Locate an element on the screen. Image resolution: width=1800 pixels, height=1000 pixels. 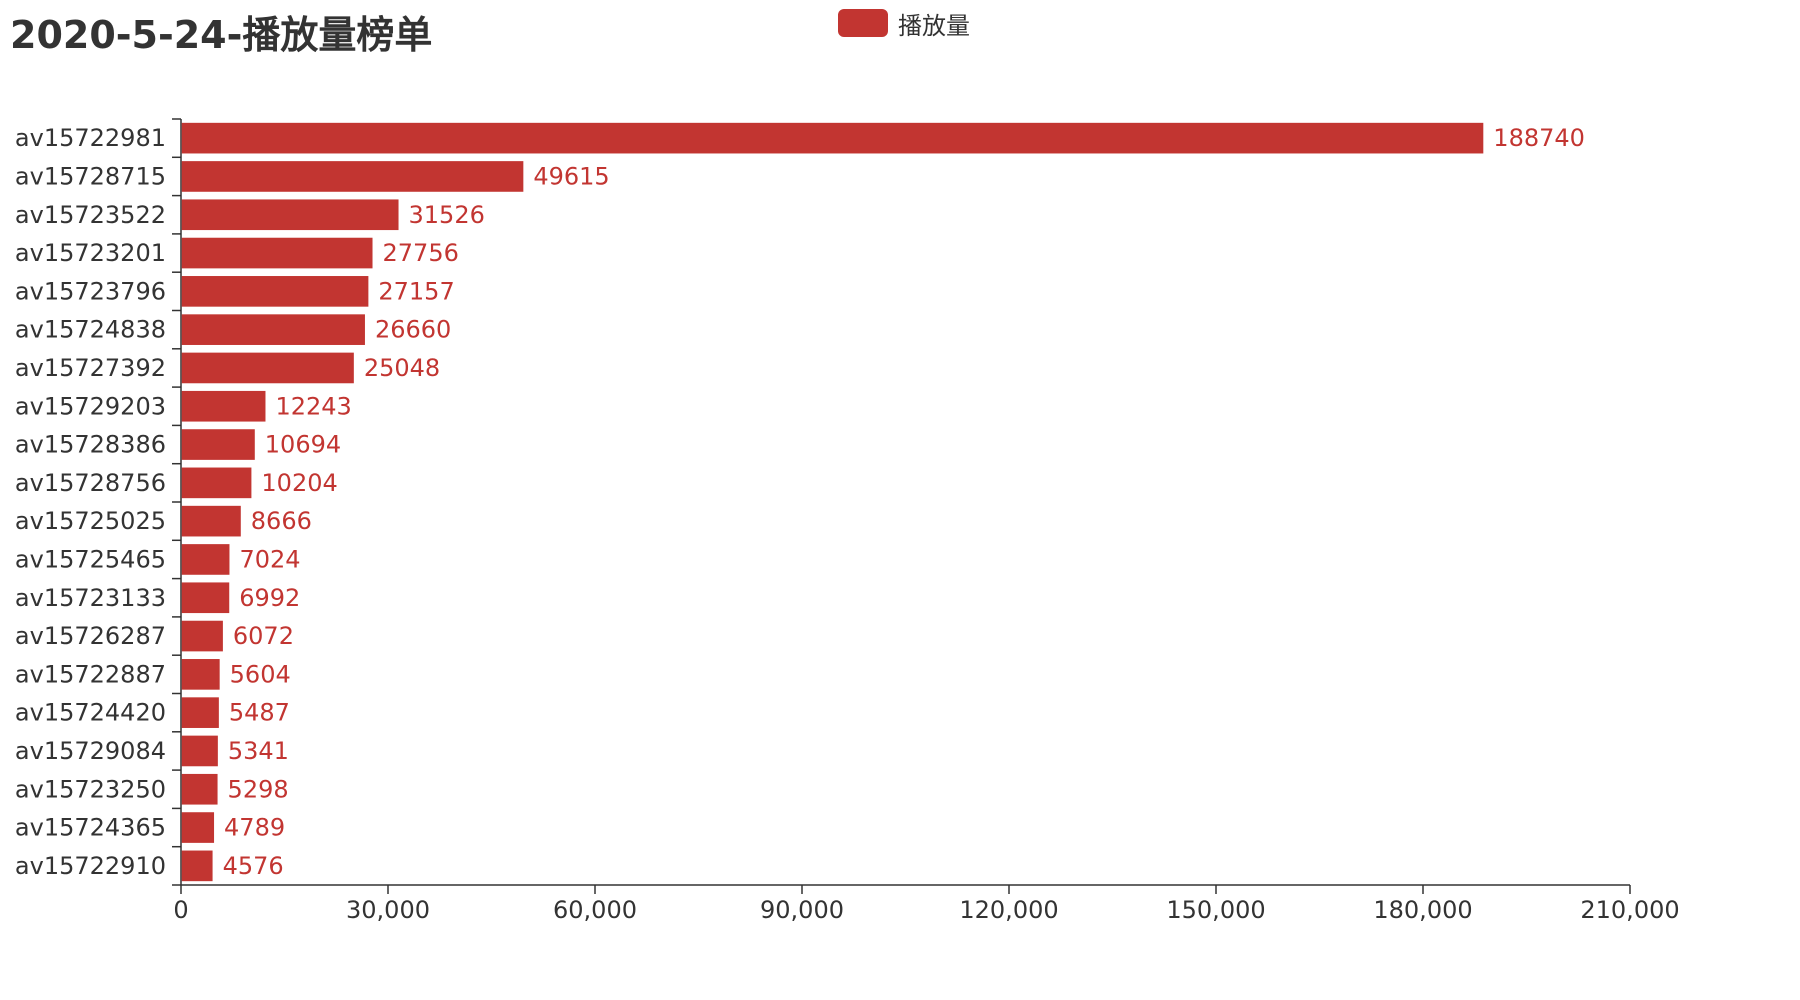
y-category-label: av15723201 is located at coordinates (90, 253).